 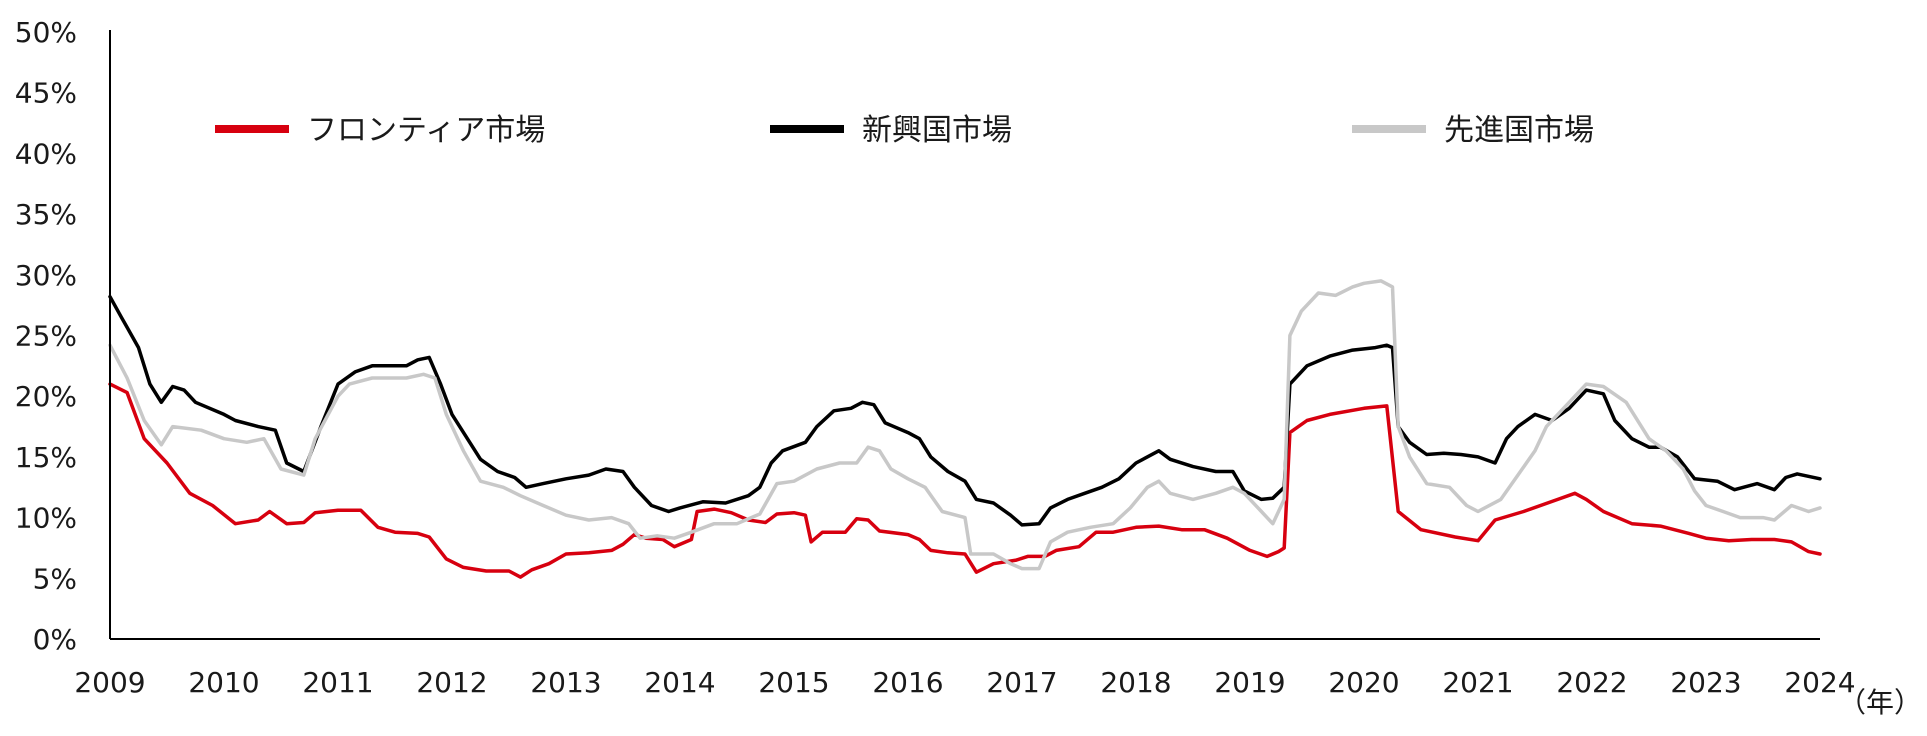 What do you see at coordinates (1519, 130) in the screenshot?
I see `legend-label: 先進国市場` at bounding box center [1519, 130].